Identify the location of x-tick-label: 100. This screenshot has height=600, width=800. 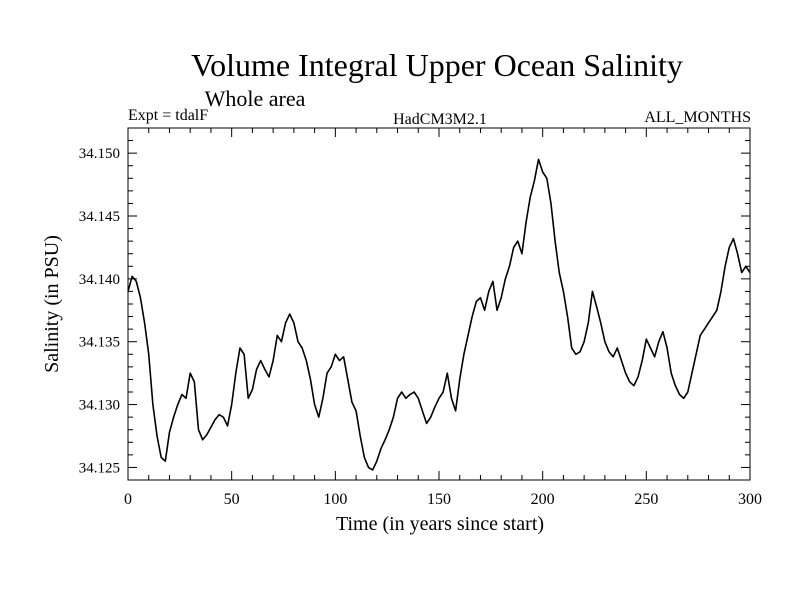
(335, 499).